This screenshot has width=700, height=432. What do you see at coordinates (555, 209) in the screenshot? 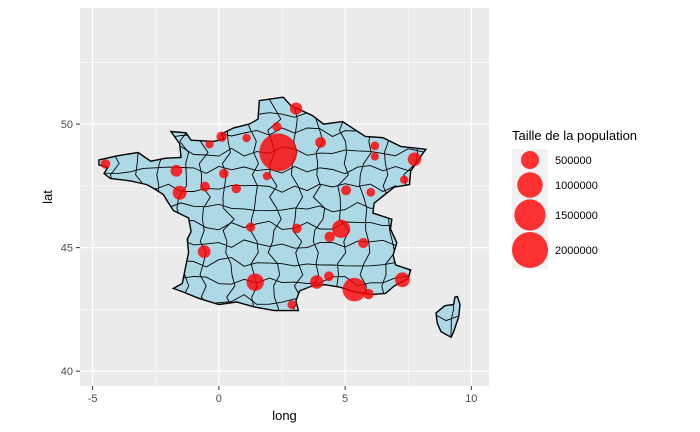
I see `legend-keys: 500000 1000000 1500000 2000000` at bounding box center [555, 209].